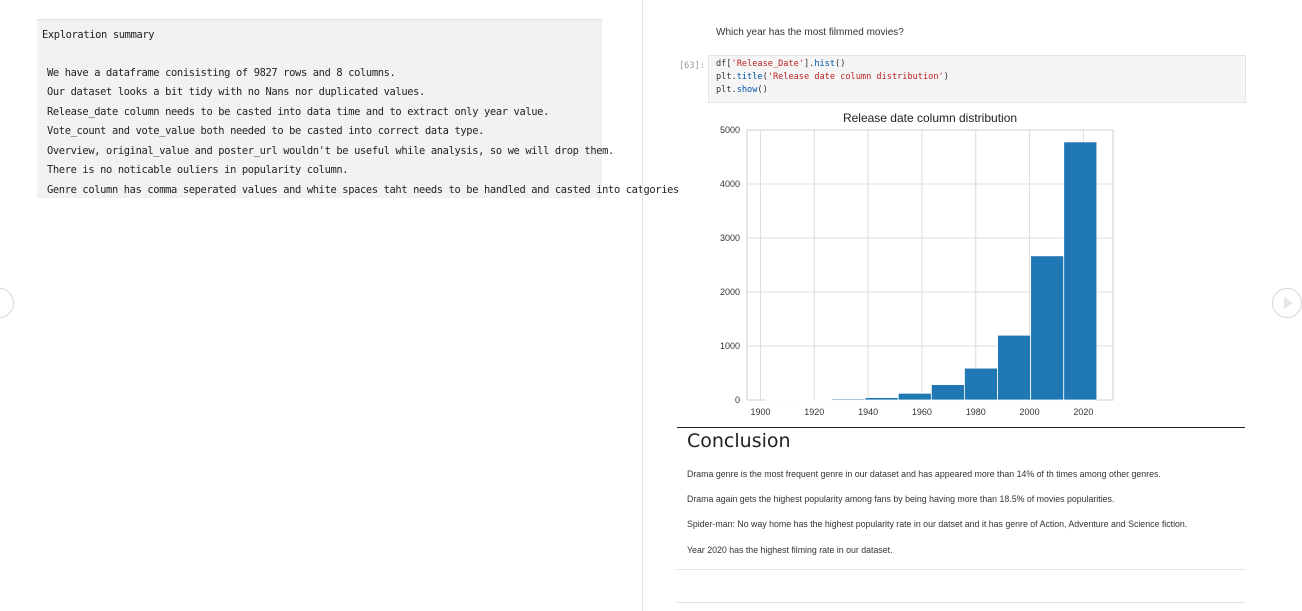  What do you see at coordinates (781, 64) in the screenshot?
I see `code-line: df['Release_Date'].hist()` at bounding box center [781, 64].